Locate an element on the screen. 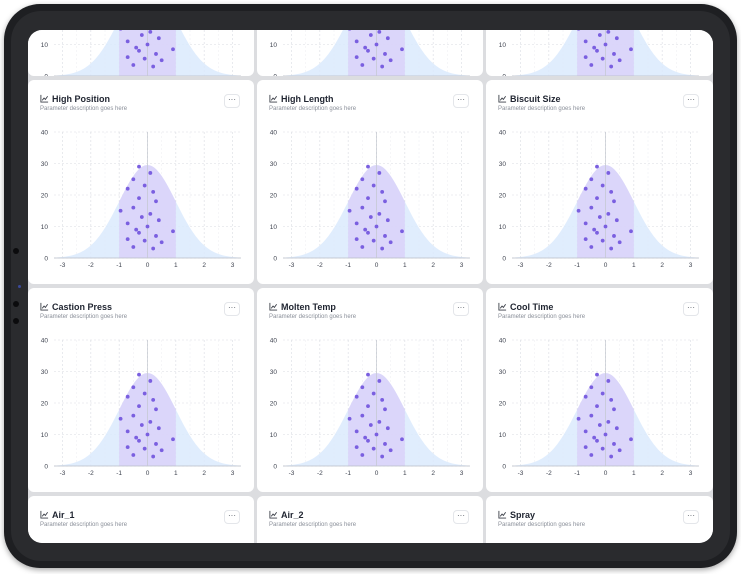  card-description: Parameter description goes here is located at coordinates (542, 109).